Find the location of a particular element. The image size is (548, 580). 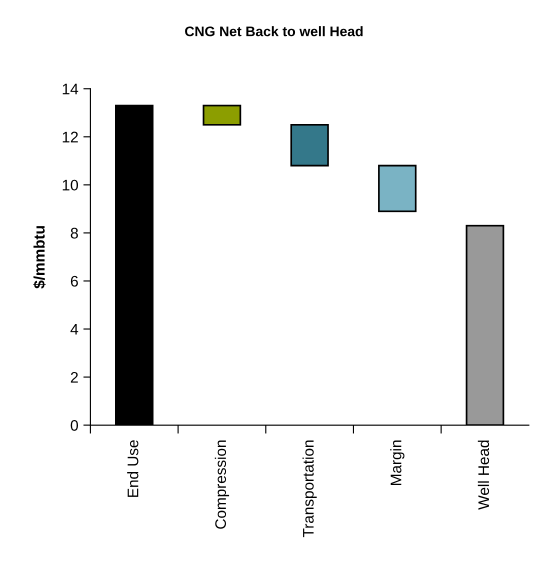

y-axis-title: $/mmbtu is located at coordinates (39, 257).